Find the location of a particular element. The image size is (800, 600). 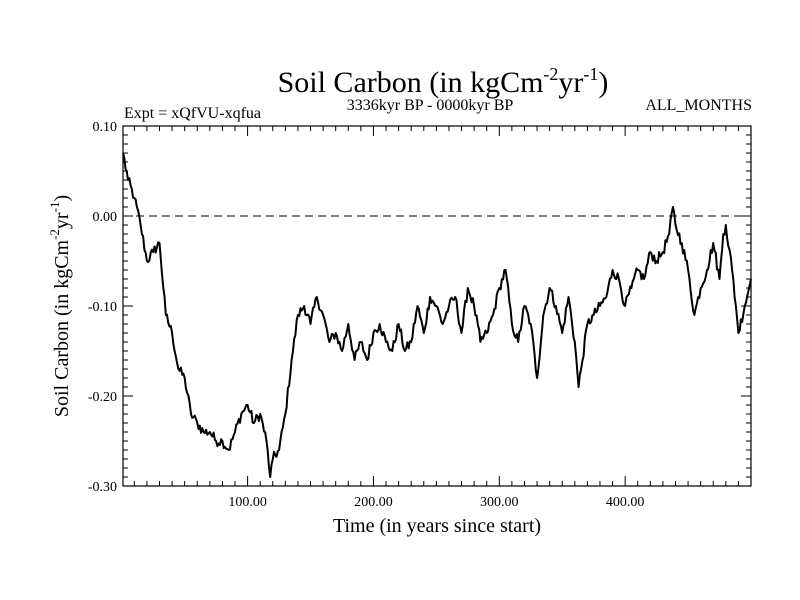

subtitle-period: 3336kyr BP - 0000kyr BP is located at coordinates (430, 105).